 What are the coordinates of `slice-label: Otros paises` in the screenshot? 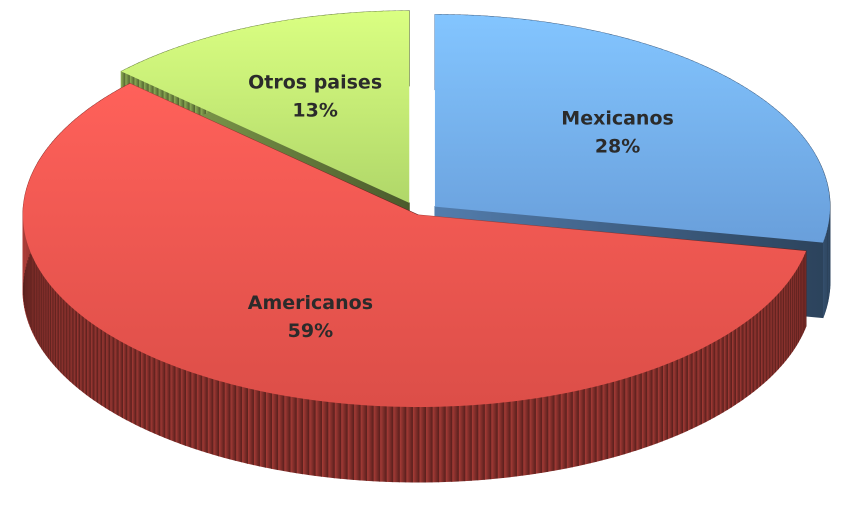 It's located at (315, 83).